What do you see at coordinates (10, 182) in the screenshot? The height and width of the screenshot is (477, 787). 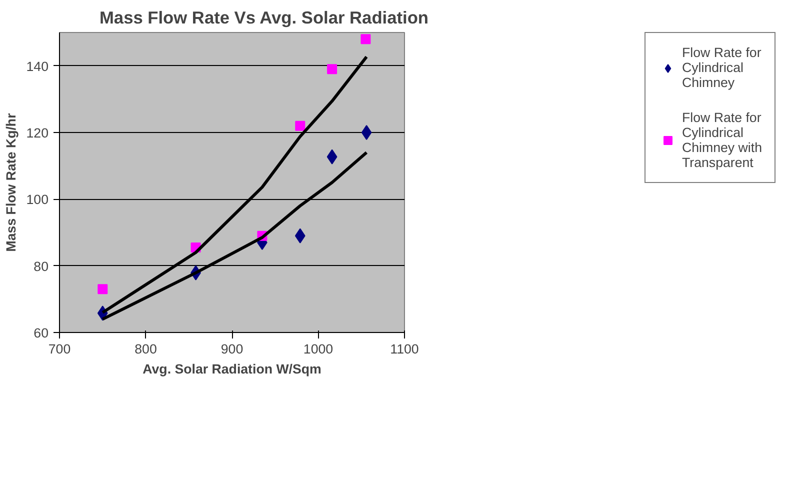 I see `y-axis-title: Mass Flow Rate Kg/hr` at bounding box center [10, 182].